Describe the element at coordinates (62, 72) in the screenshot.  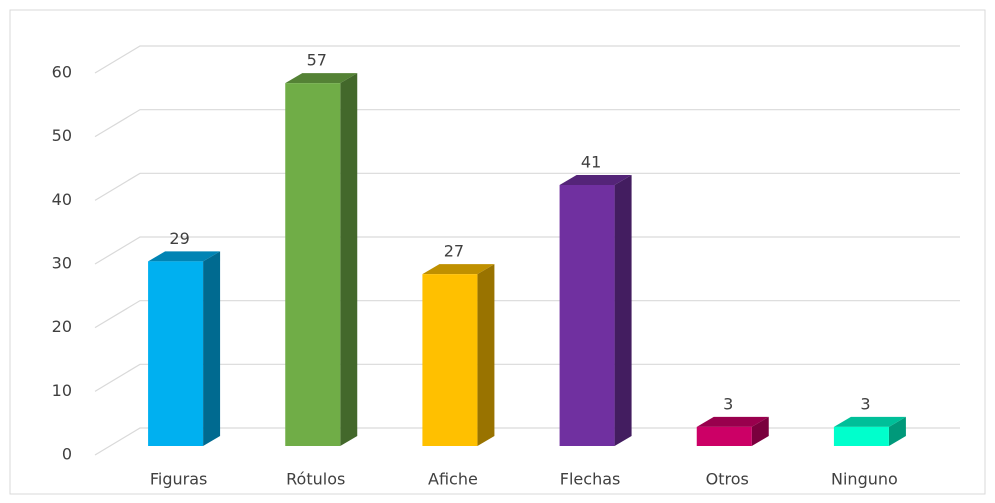
I see `y-tick-label: 60` at that location.